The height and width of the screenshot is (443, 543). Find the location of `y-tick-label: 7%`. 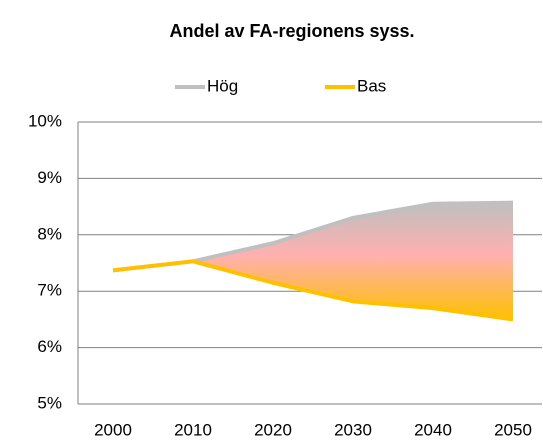

y-tick-label: 7% is located at coordinates (49, 290).